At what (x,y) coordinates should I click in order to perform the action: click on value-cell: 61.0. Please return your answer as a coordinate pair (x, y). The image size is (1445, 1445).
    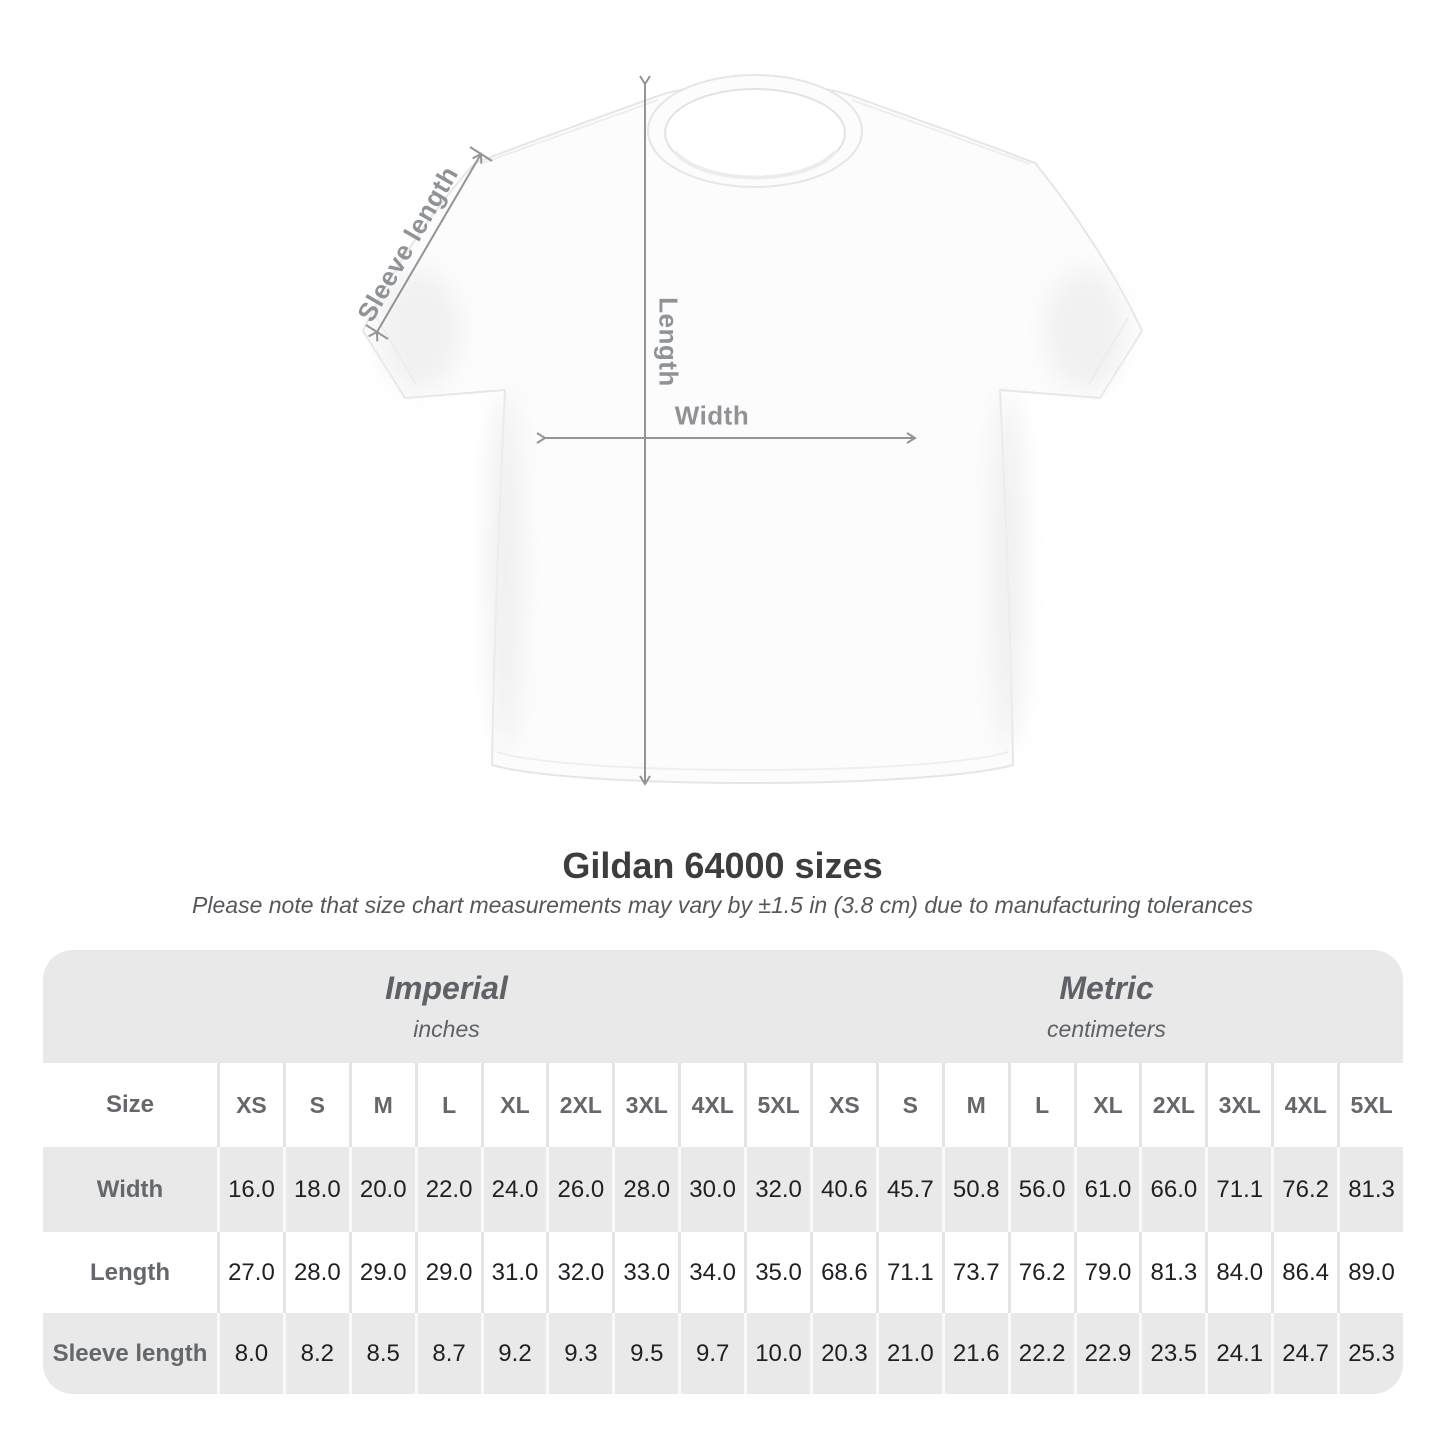
    Looking at the image, I should click on (1106, 1189).